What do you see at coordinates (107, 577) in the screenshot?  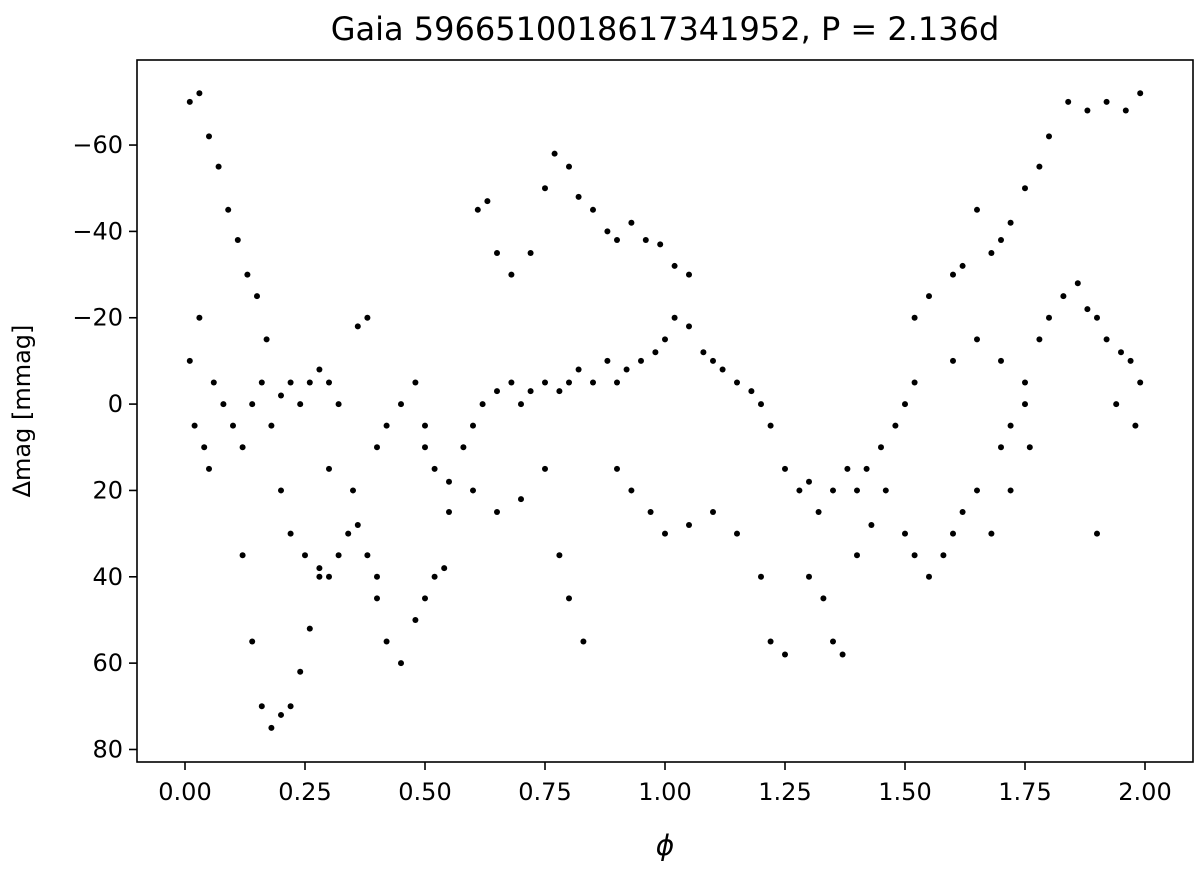 I see `y-tick-label: 40` at bounding box center [107, 577].